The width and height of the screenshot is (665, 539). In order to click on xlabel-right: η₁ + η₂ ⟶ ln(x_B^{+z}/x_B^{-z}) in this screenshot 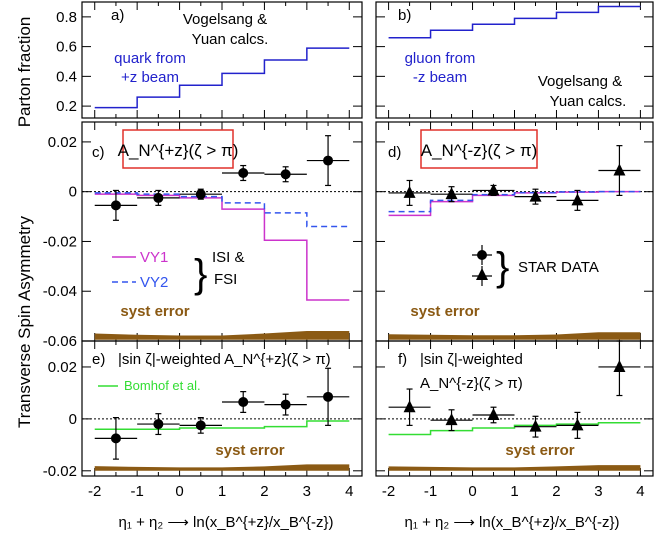, I will do `click(512, 522)`.